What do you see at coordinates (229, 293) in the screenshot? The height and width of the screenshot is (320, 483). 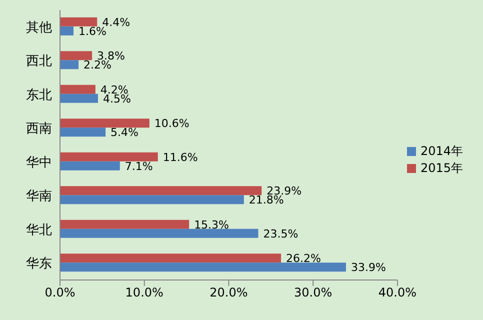 I see `x-tick-label: 20.0%` at bounding box center [229, 293].